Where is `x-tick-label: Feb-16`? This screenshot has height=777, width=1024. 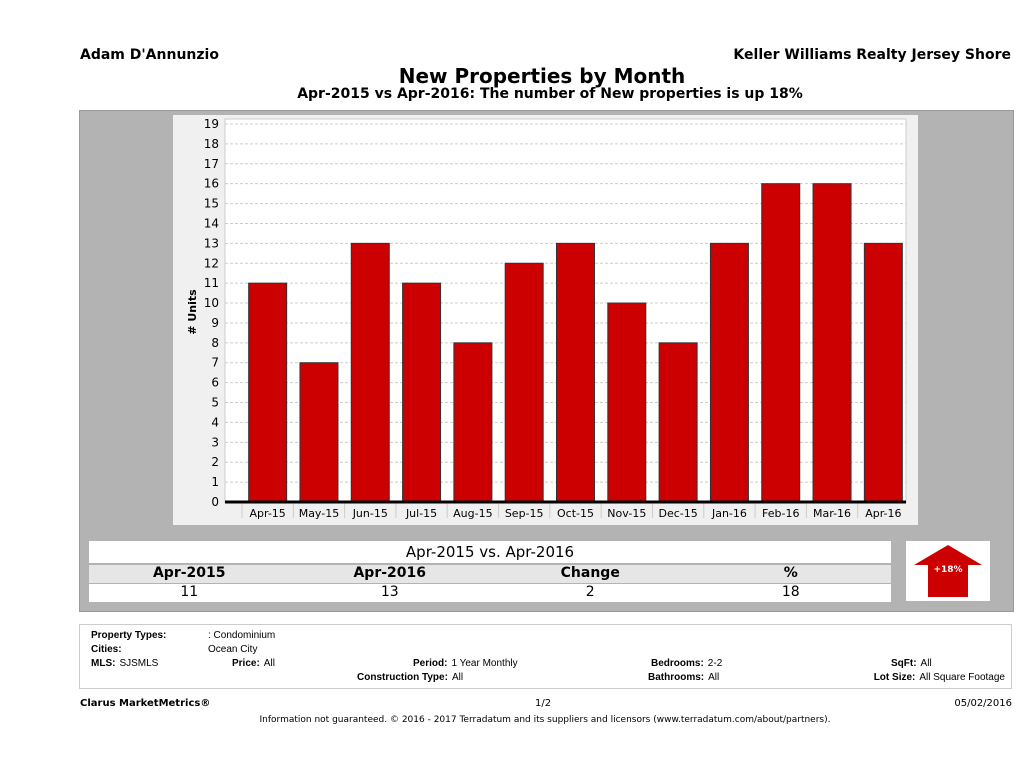
x-tick-label: Feb-16 is located at coordinates (780, 513).